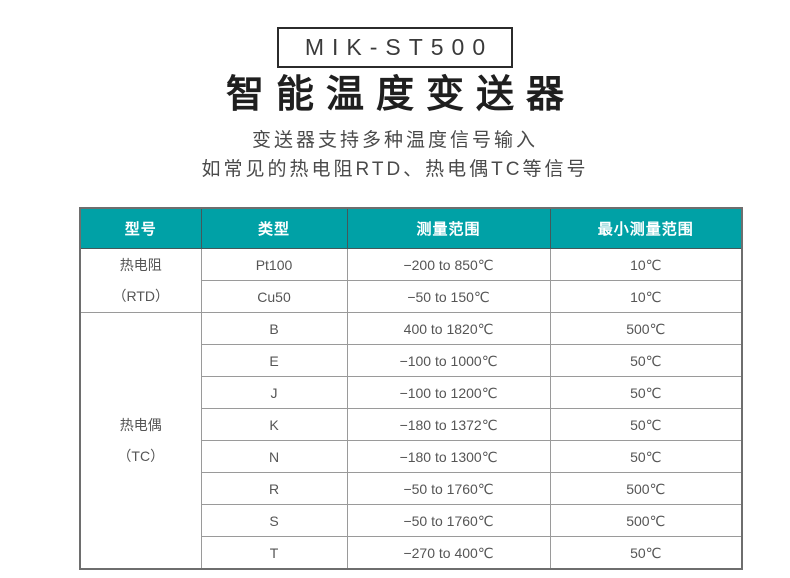 This screenshot has width=790, height=578. I want to click on product-model-box: MIK-ST500, so click(395, 47).